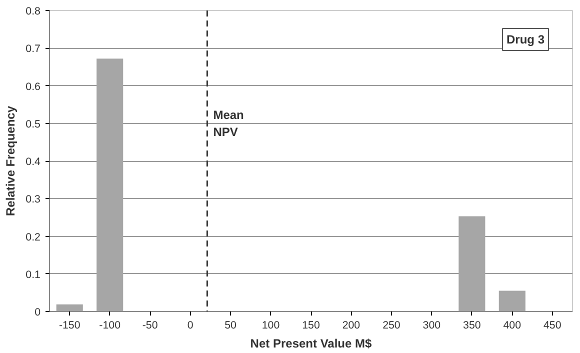 The width and height of the screenshot is (580, 353). I want to click on x-tick-label: 450, so click(552, 326).